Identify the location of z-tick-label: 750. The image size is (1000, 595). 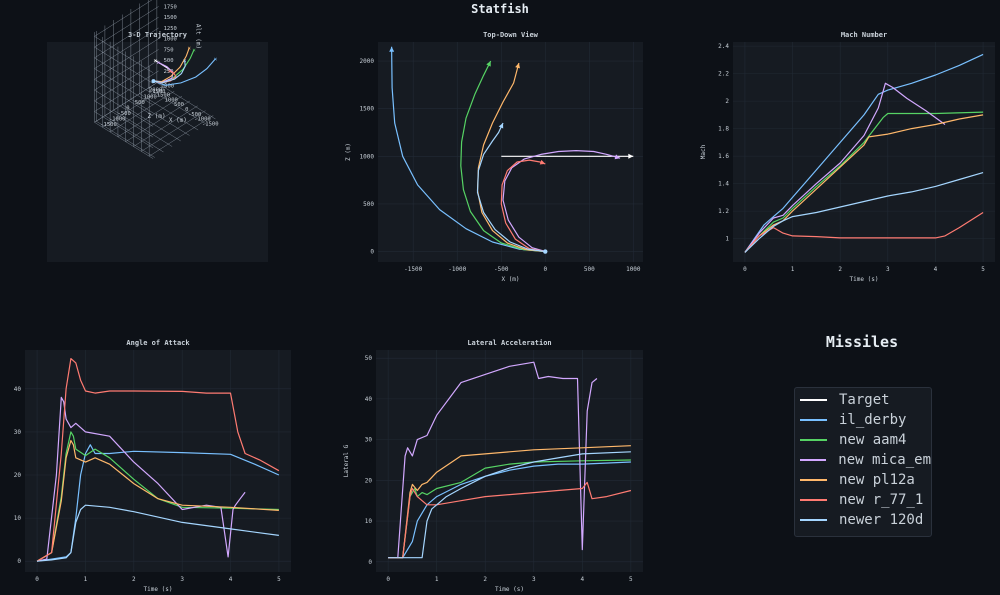
(169, 50).